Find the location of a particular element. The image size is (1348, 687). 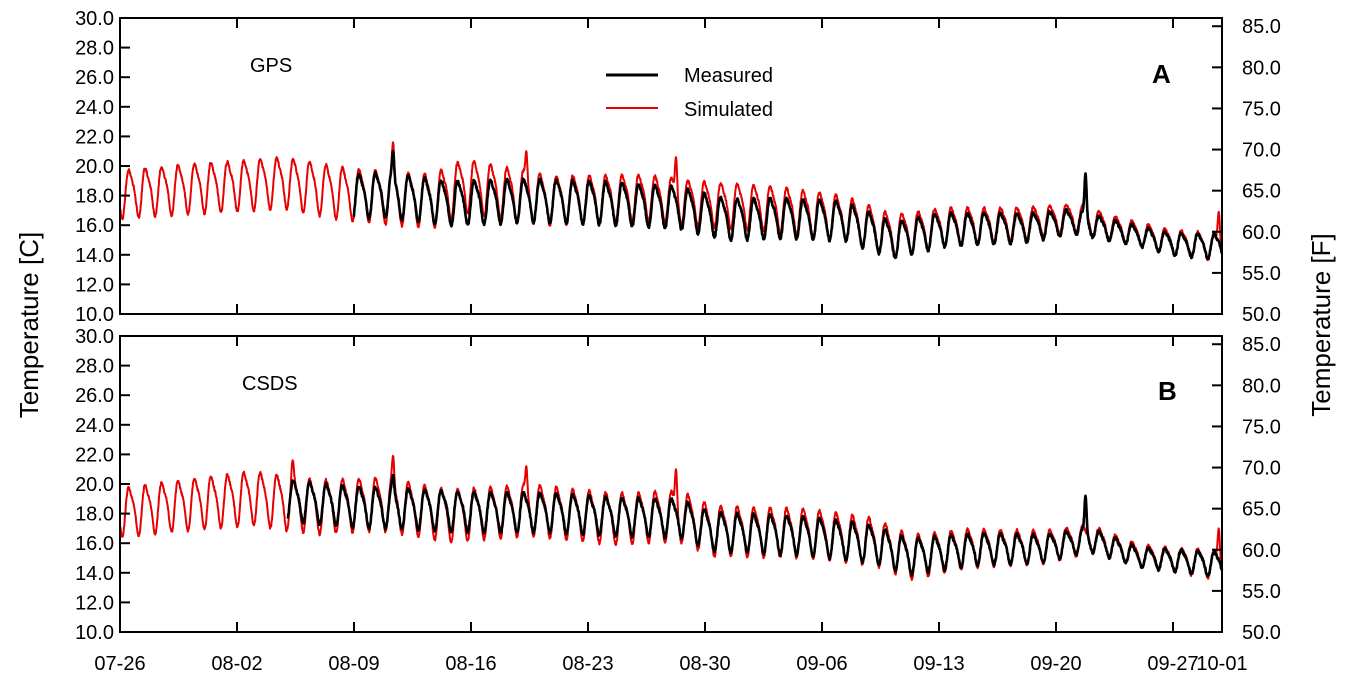

panel-b-y-right-tick-label: 70.0 is located at coordinates (1261, 469).